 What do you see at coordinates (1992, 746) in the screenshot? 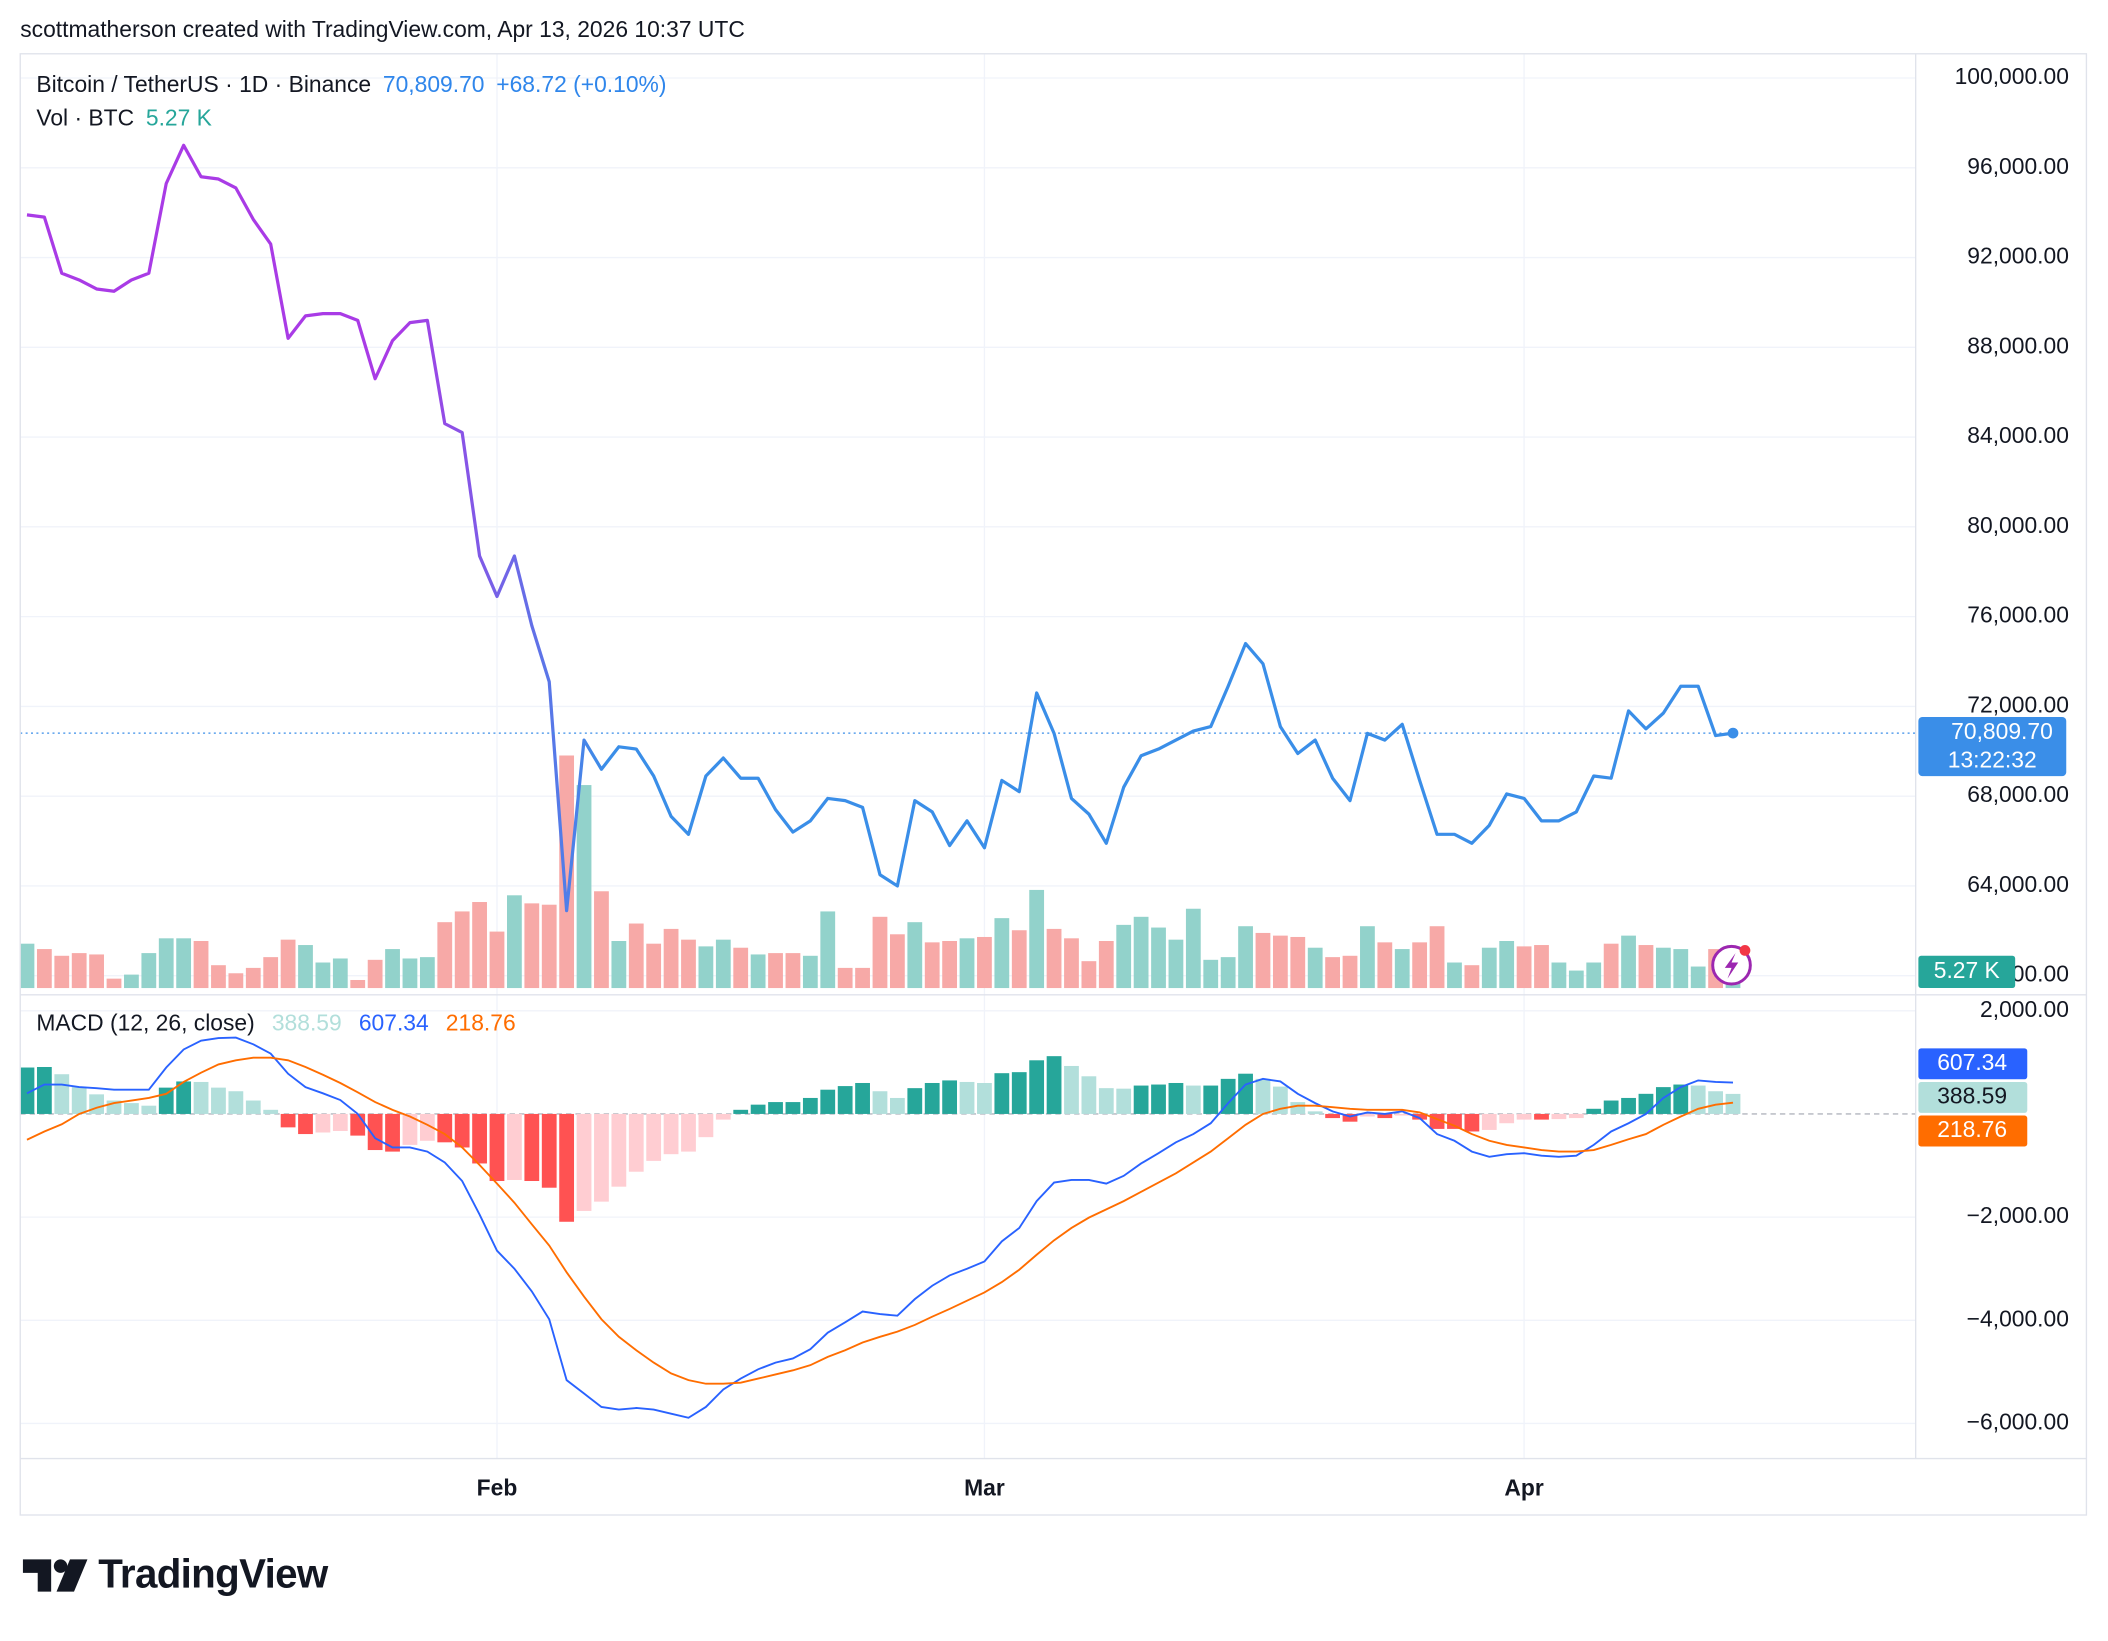
I see `last-price-box` at bounding box center [1992, 746].